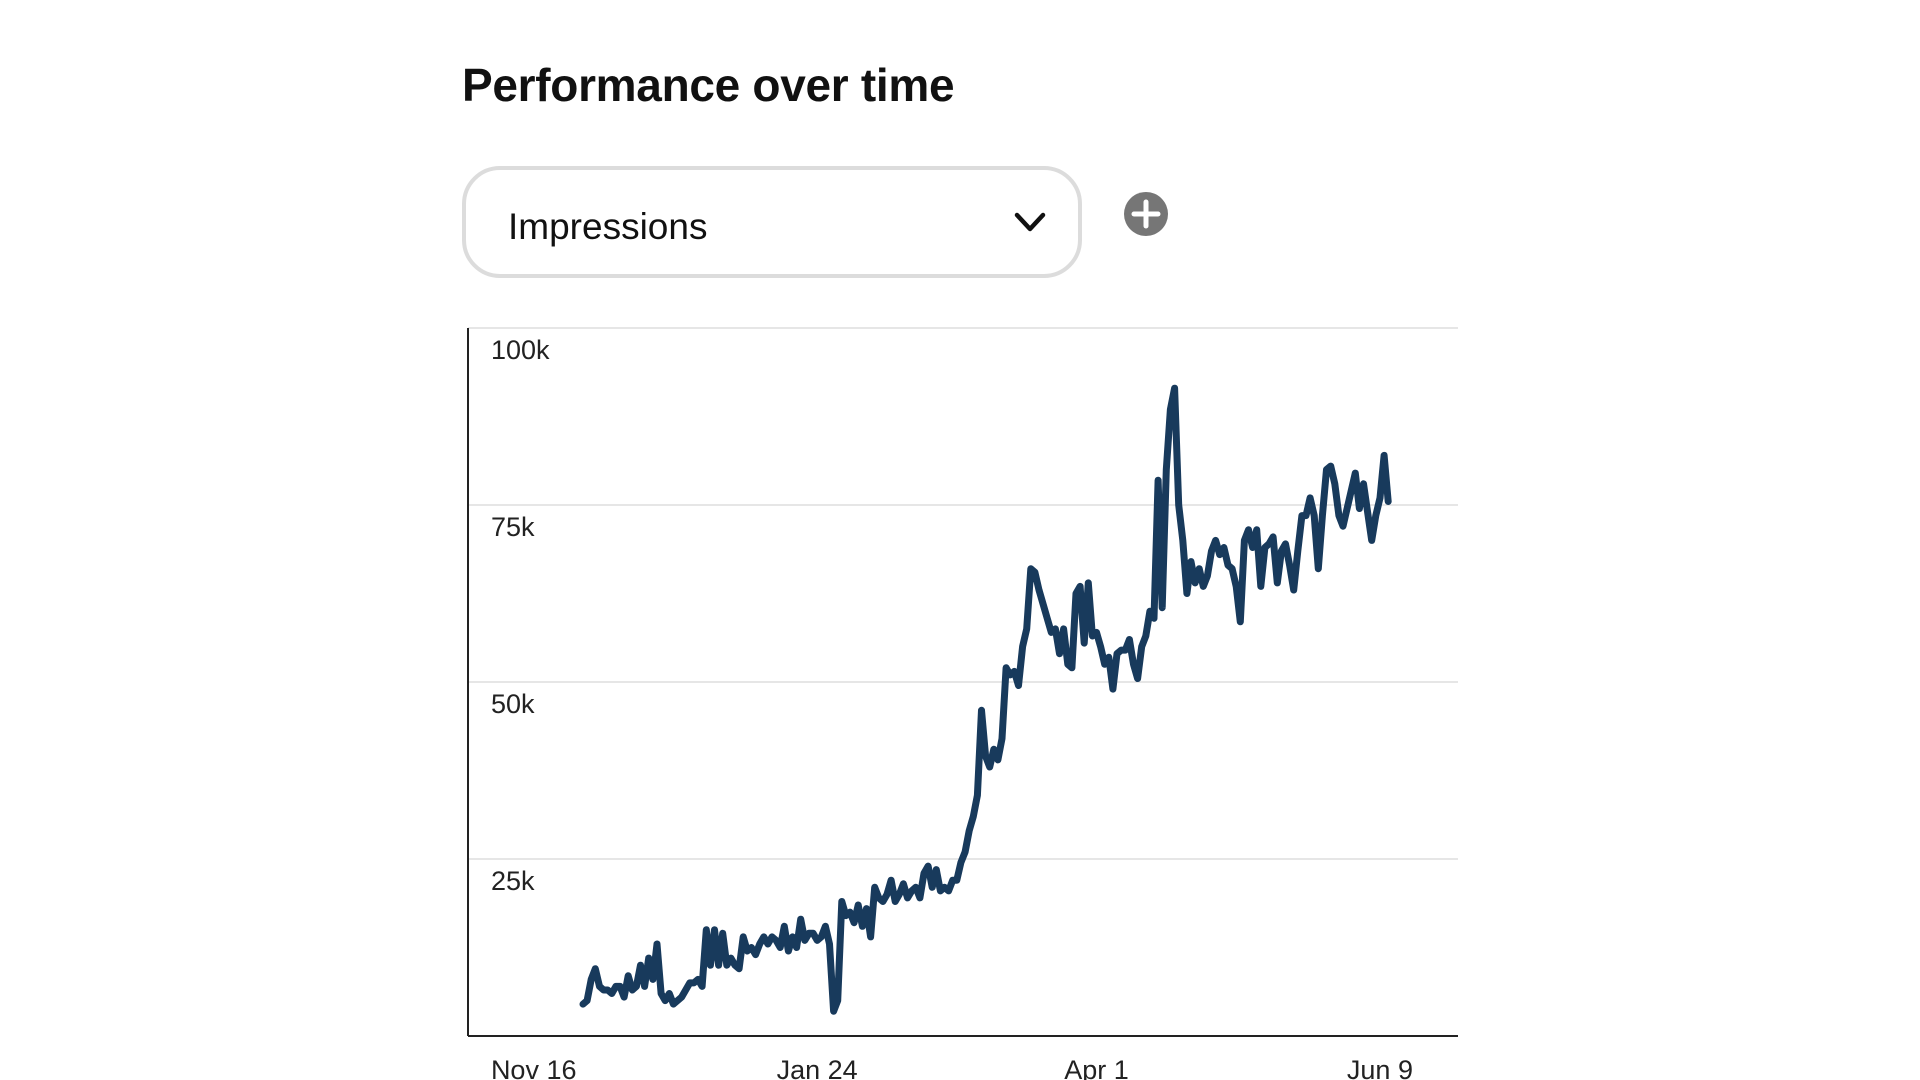 The width and height of the screenshot is (1920, 1080). Describe the element at coordinates (513, 704) in the screenshot. I see `y-tick-label-1: 50k` at that location.